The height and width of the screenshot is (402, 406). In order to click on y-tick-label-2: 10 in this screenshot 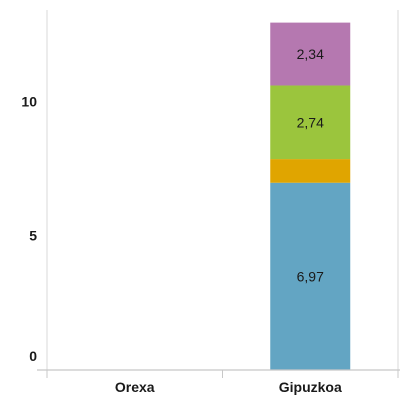, I will do `click(29, 101)`.